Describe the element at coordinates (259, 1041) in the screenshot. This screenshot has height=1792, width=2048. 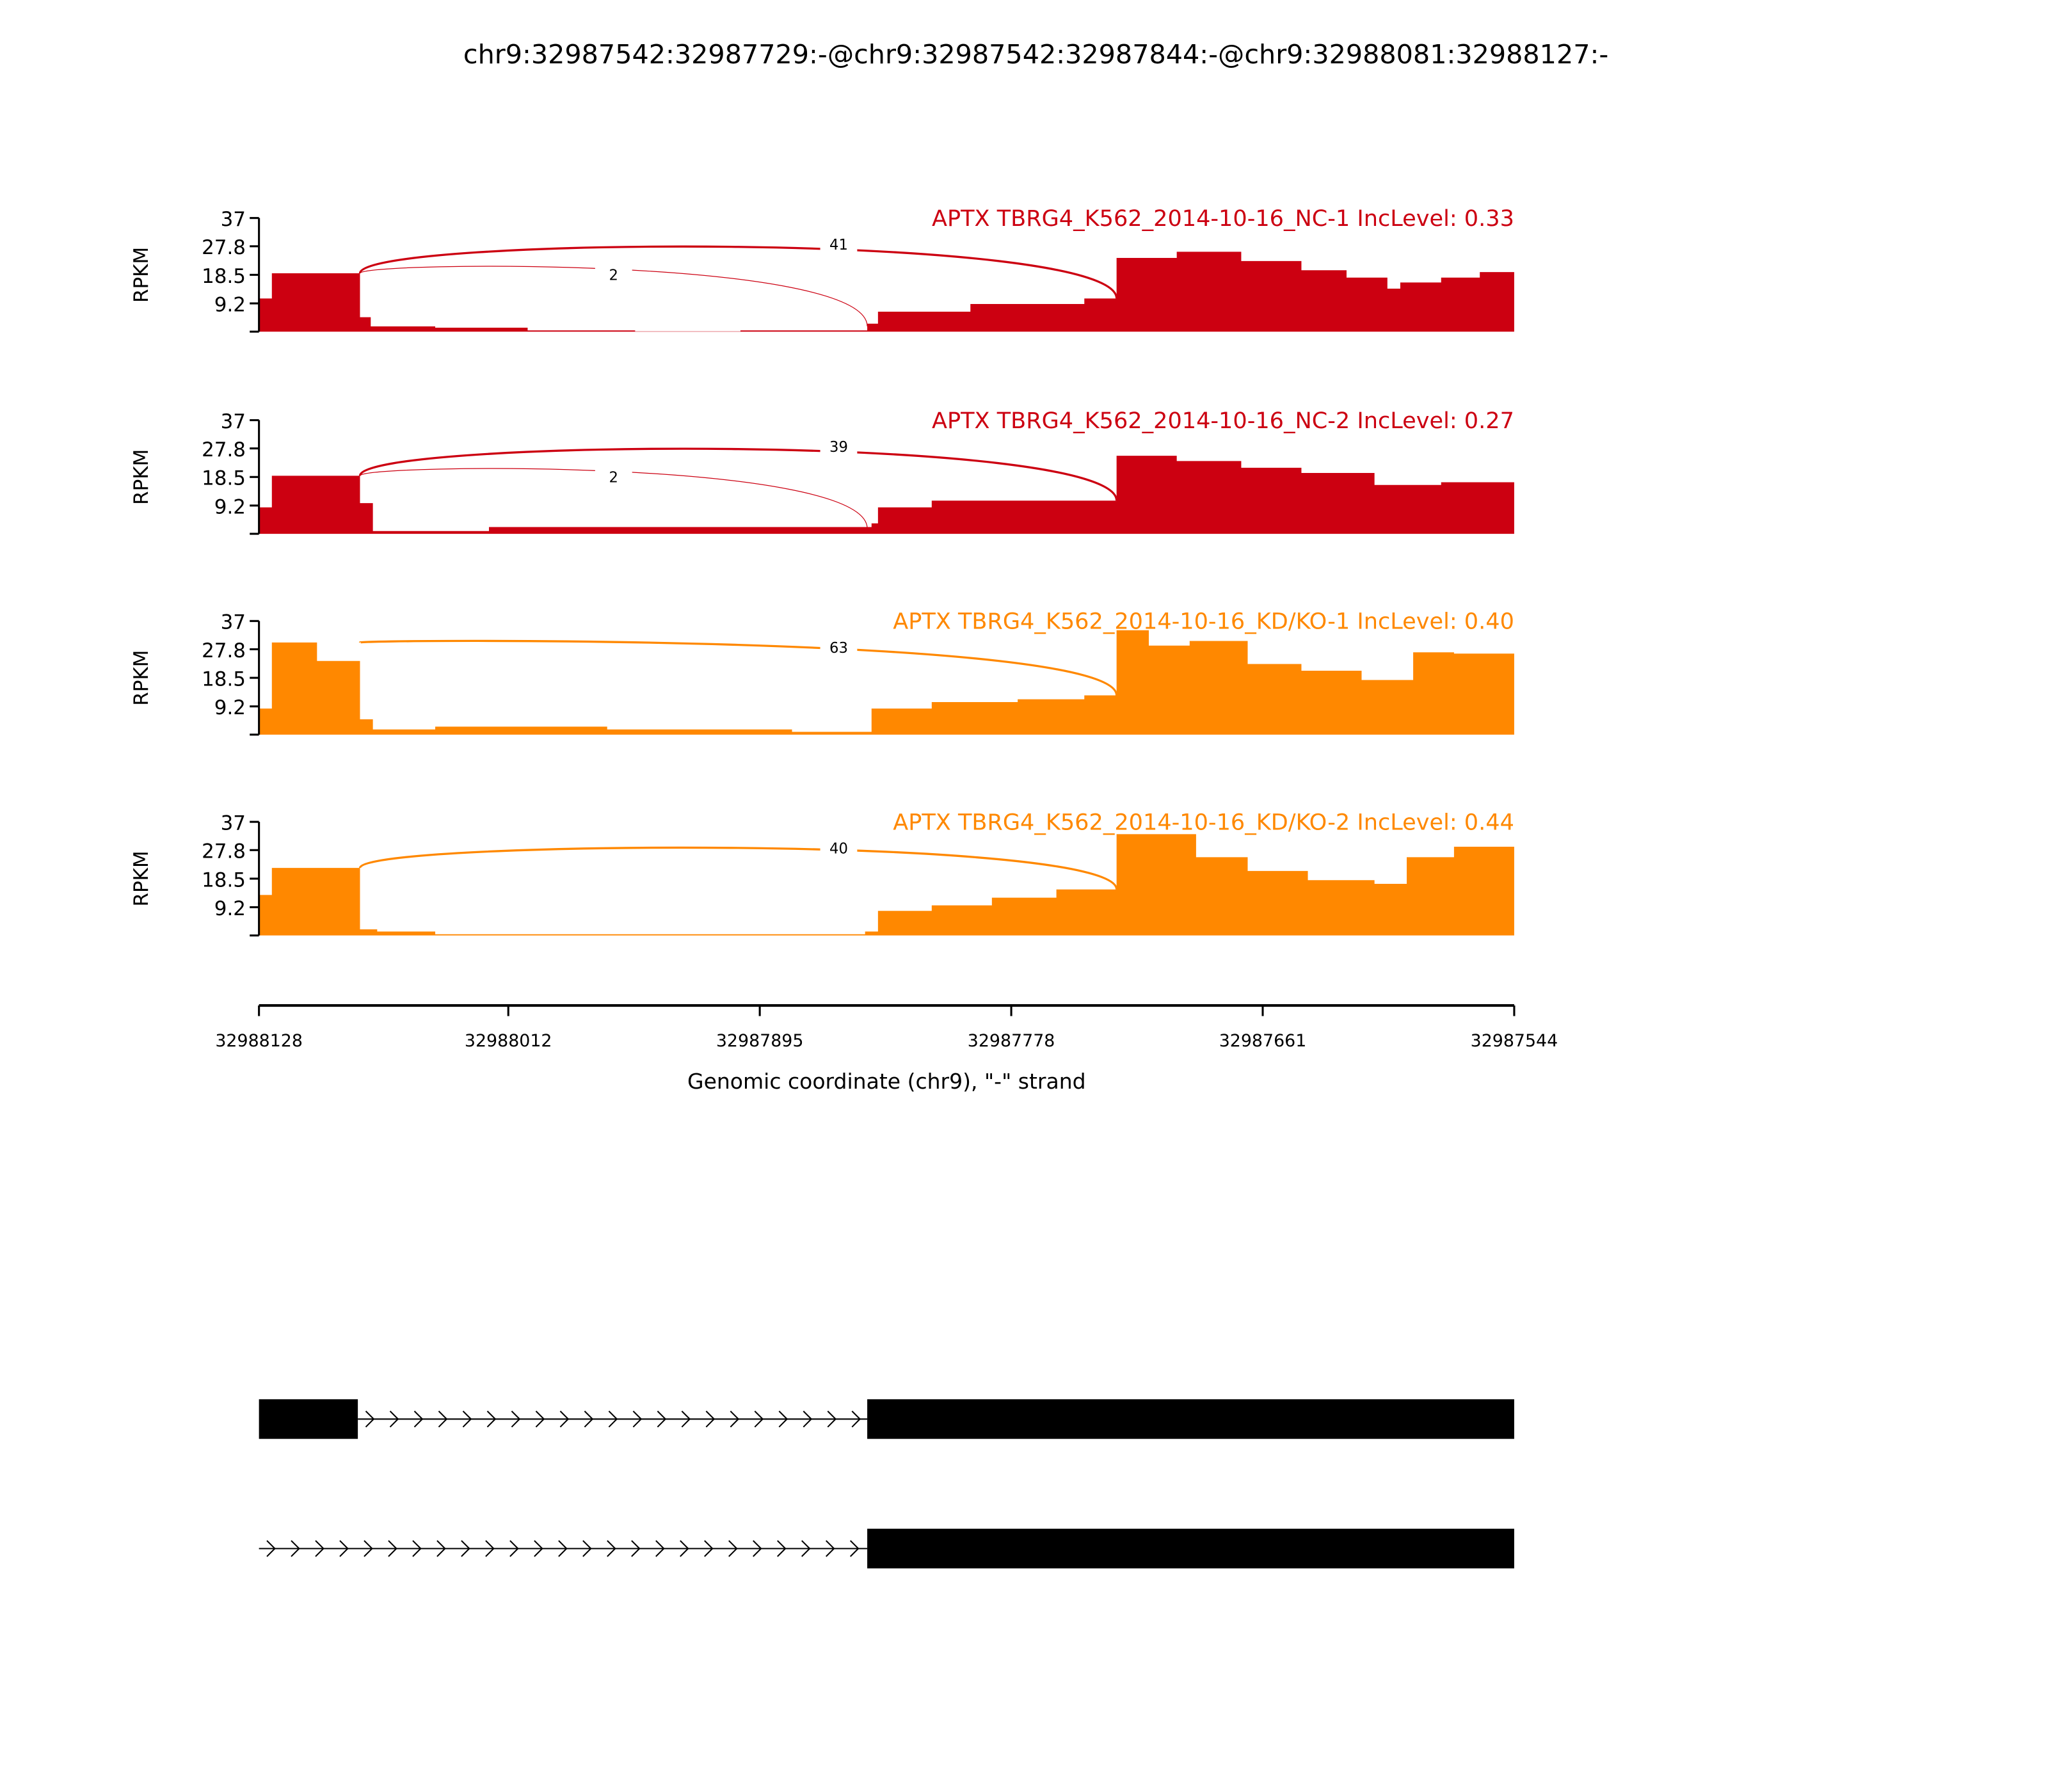
I see `x-tick-label: 32988128` at that location.